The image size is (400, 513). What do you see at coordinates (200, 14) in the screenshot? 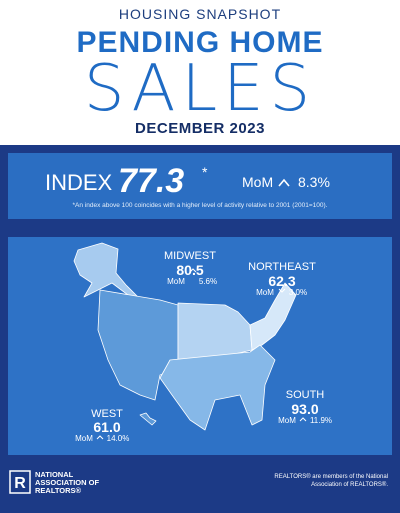
I see `kicker: HOUSING SNAPSHOT` at bounding box center [200, 14].